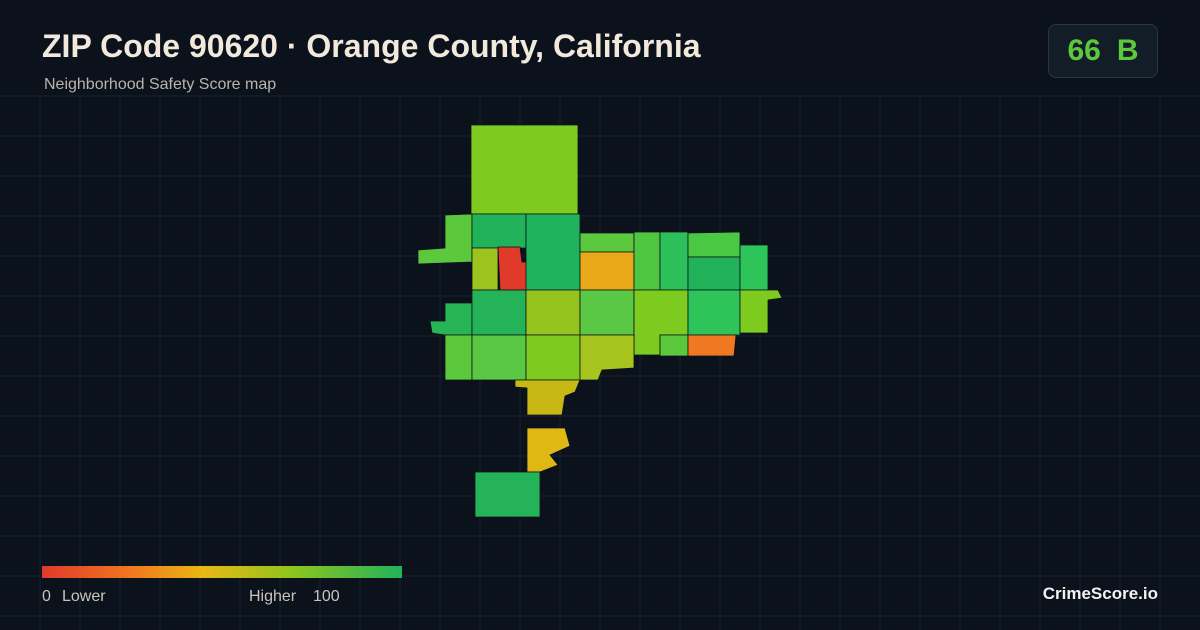  What do you see at coordinates (1084, 50) in the screenshot?
I see `score-value: 66` at bounding box center [1084, 50].